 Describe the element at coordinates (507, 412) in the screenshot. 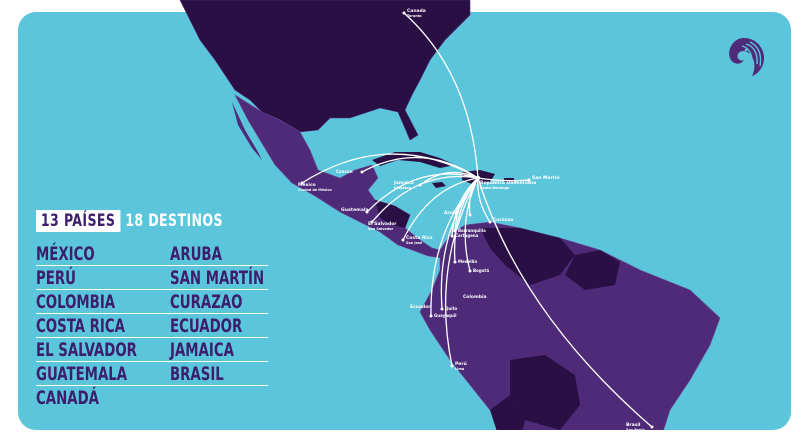

I see `chile-argentina` at that location.